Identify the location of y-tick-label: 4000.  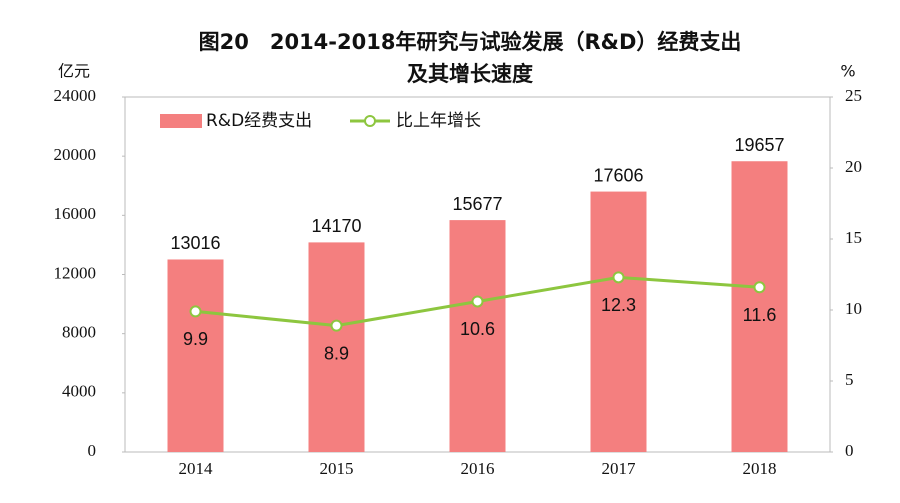
(79, 391).